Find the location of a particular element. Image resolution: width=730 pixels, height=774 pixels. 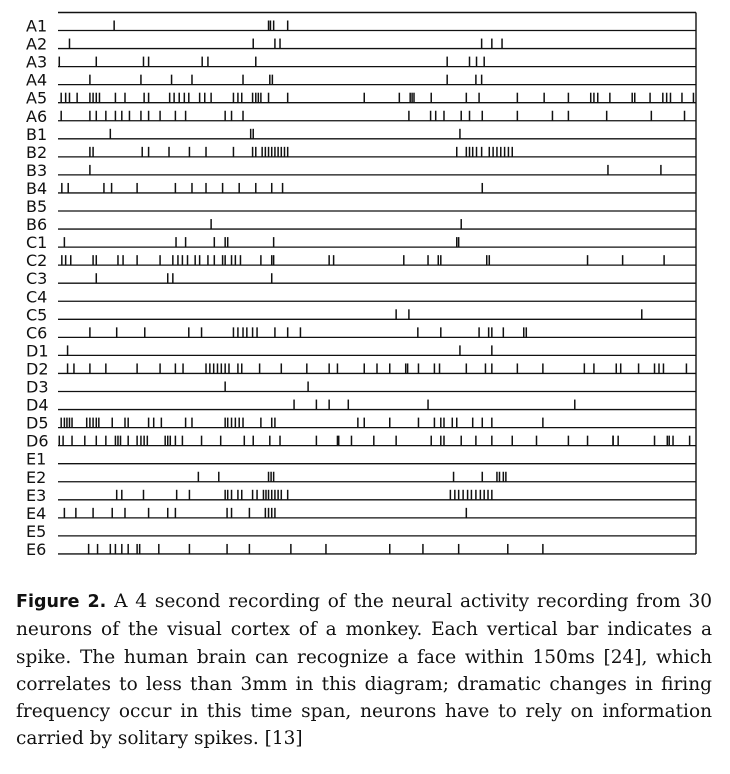

neuron-label: E4 is located at coordinates (36, 513).